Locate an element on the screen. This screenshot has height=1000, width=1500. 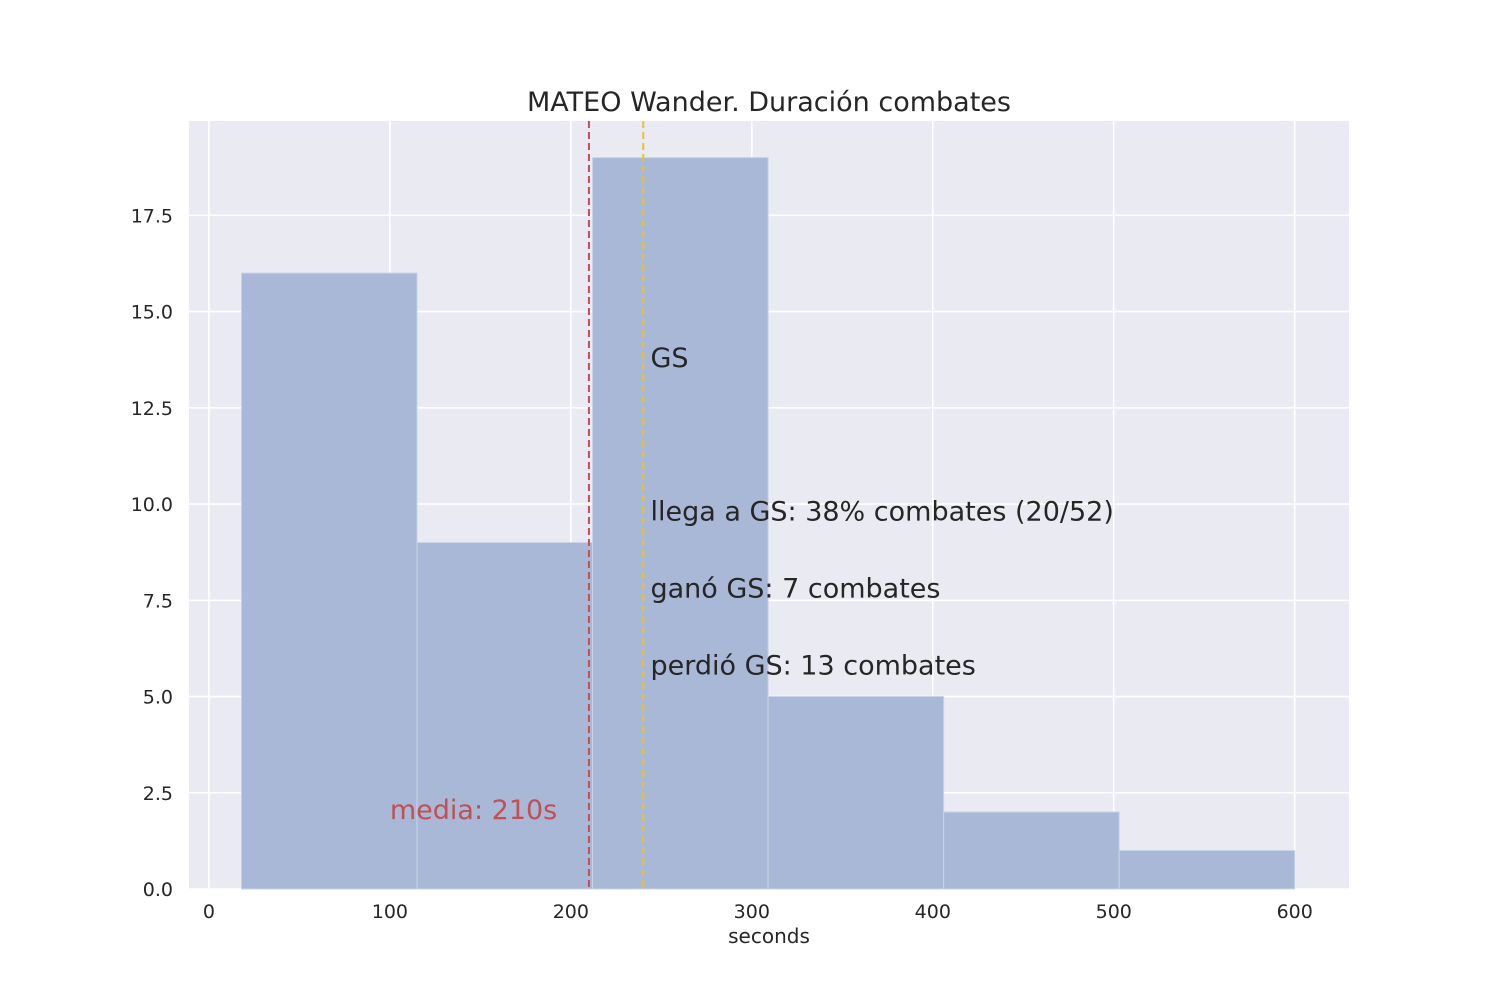
x-tick-label: 600 is located at coordinates (1295, 912).